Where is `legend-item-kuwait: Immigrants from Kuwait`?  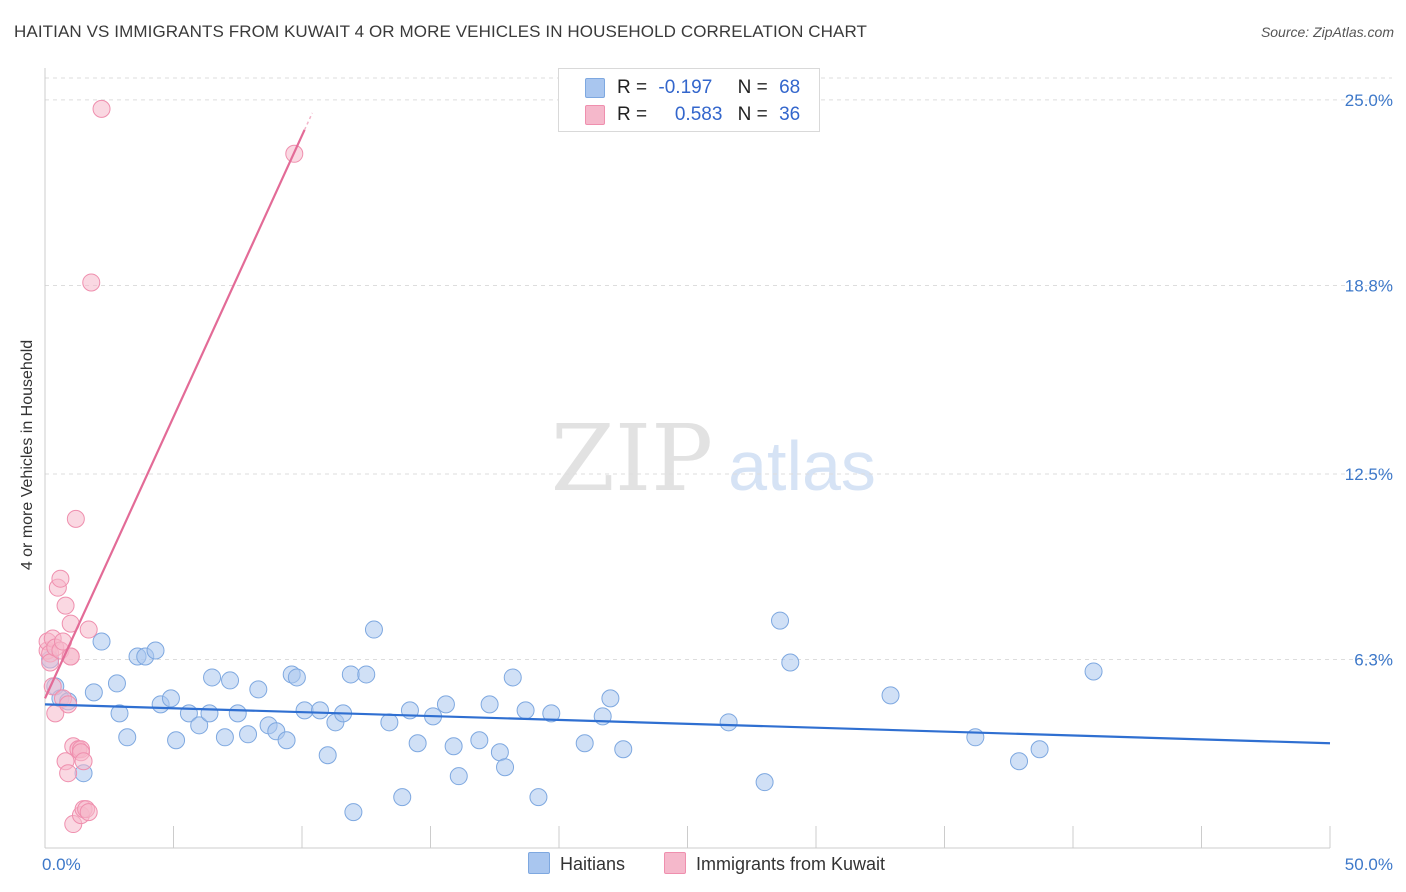 legend-item-kuwait: Immigrants from Kuwait is located at coordinates (774, 864).